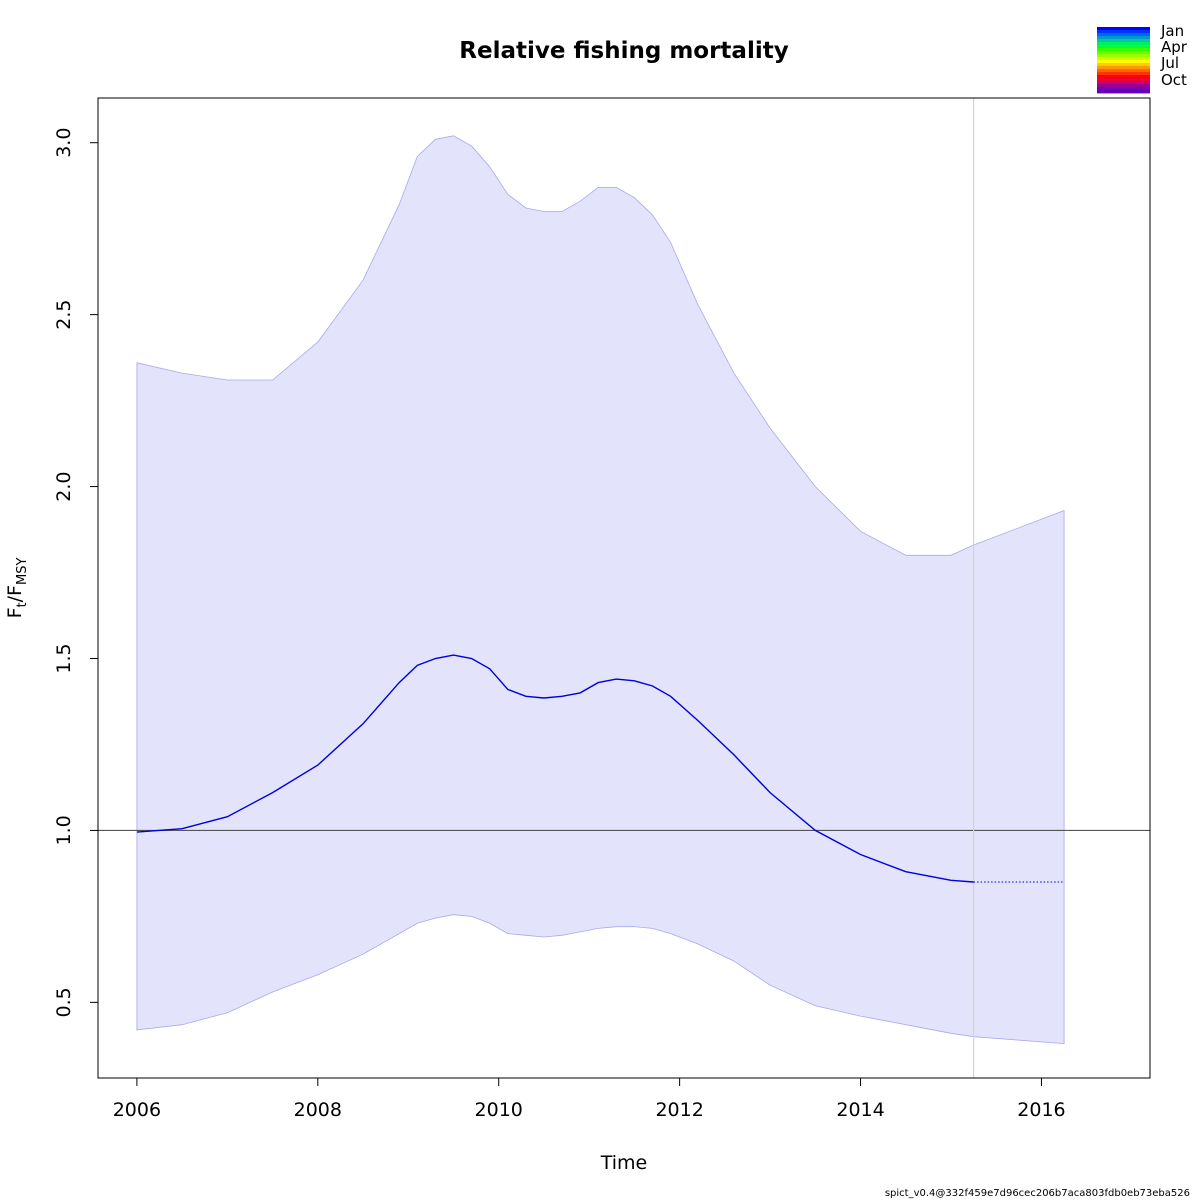  What do you see at coordinates (64, 314) in the screenshot?
I see `y-tick-label-2.5: 2.5` at bounding box center [64, 314].